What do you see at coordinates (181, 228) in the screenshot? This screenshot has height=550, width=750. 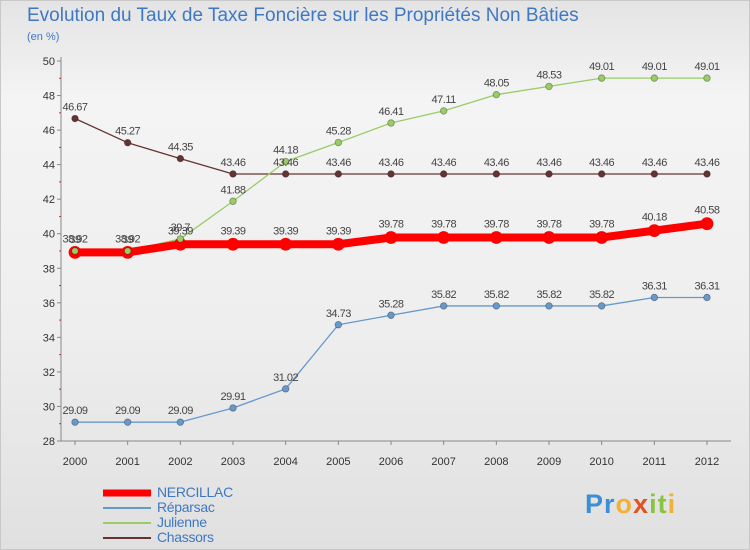 I see `data-label-julienne: 39.7` at bounding box center [181, 228].